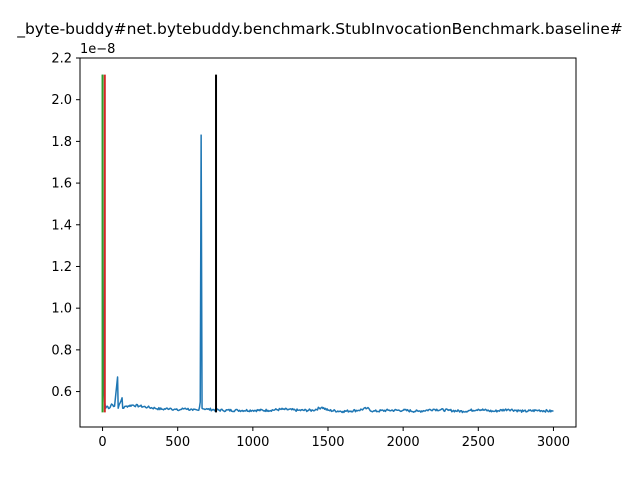 Image resolution: width=640 pixels, height=480 pixels. What do you see at coordinates (102, 442) in the screenshot?
I see `x-tick-label: 0` at bounding box center [102, 442].